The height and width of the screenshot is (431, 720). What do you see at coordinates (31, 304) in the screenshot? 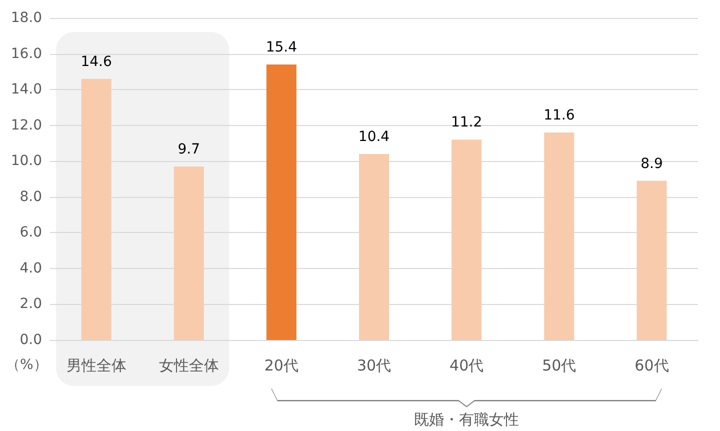
I see `y-tick-label: 2.0` at bounding box center [31, 304].